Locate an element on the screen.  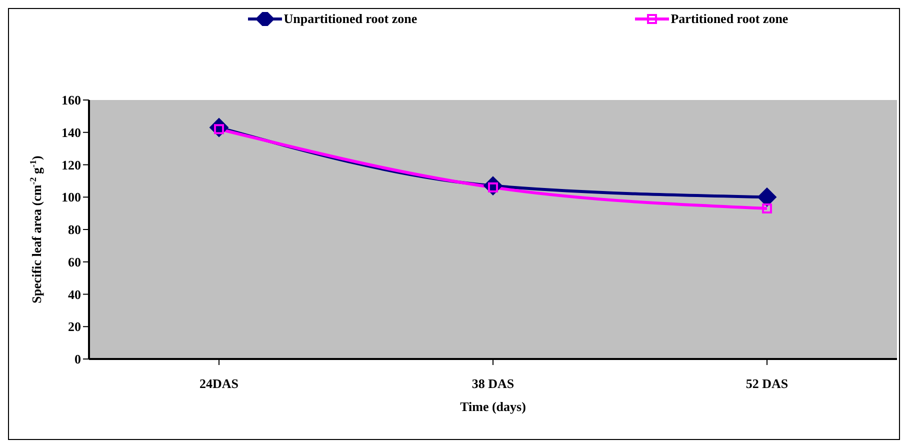
y-tick-label: 80 is located at coordinates (74, 230).